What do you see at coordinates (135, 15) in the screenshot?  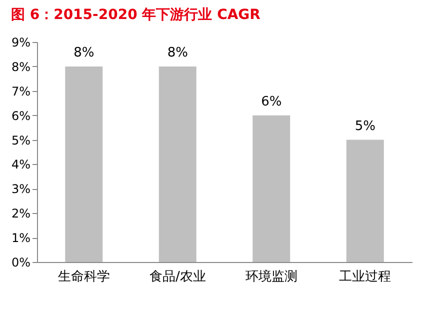 I see `chart-title: 图 6：2015-2020 年下游行业 CAGR` at bounding box center [135, 15].